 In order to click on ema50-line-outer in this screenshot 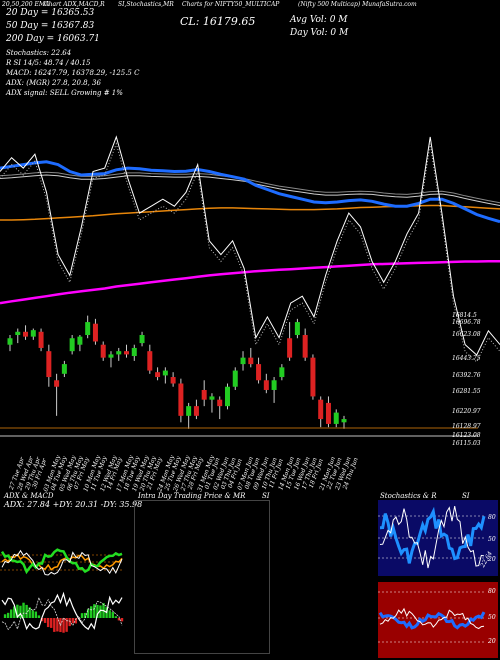, I will do `click(250, 187)`.